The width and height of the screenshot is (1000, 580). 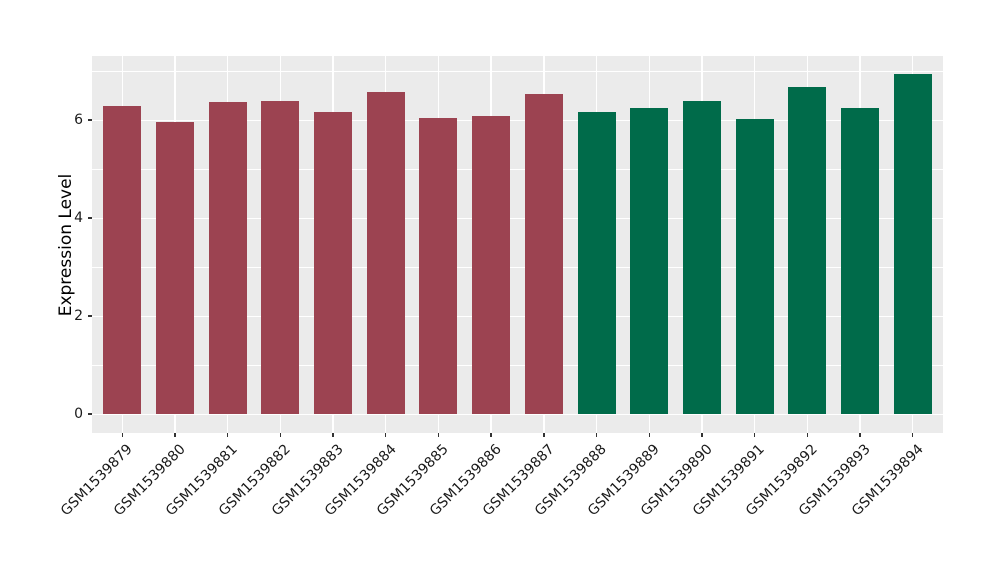 I want to click on bar-GSM1539880, so click(x=174, y=268).